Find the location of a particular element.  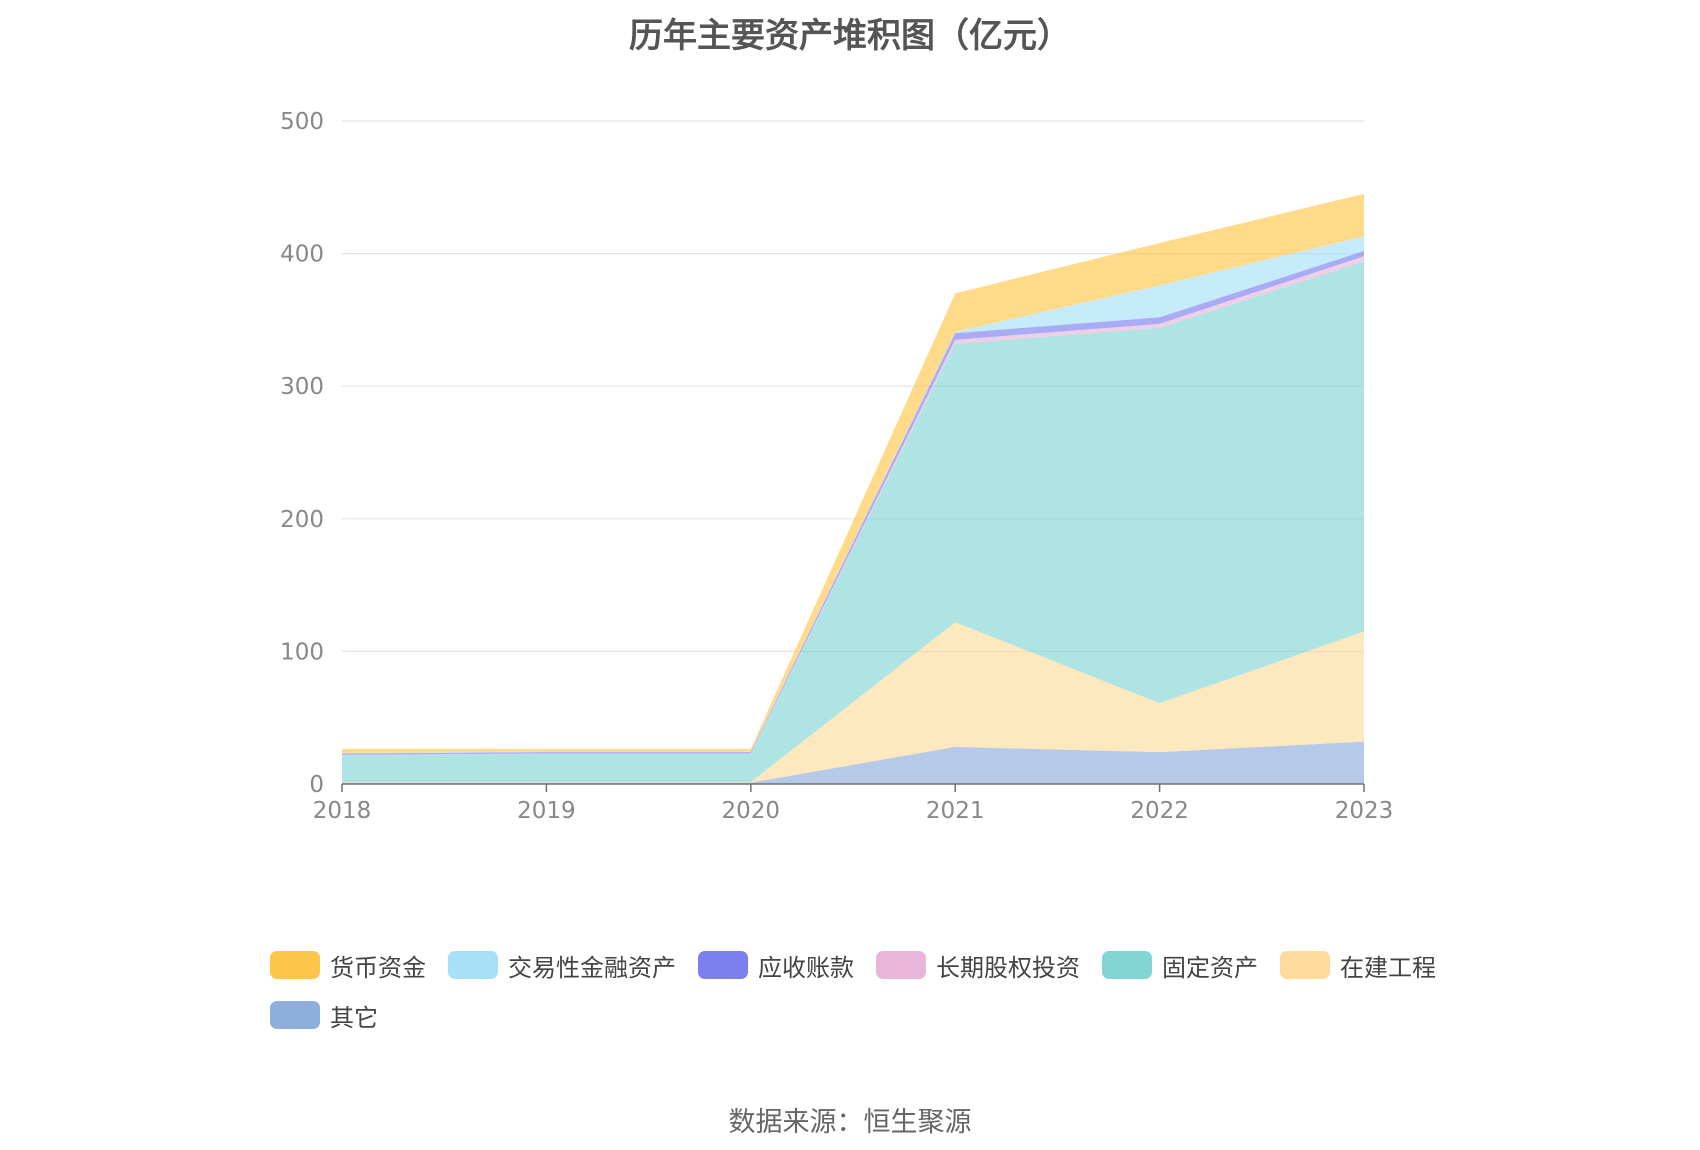

data-source: 数据来源：恒生聚源 is located at coordinates (850, 1122).